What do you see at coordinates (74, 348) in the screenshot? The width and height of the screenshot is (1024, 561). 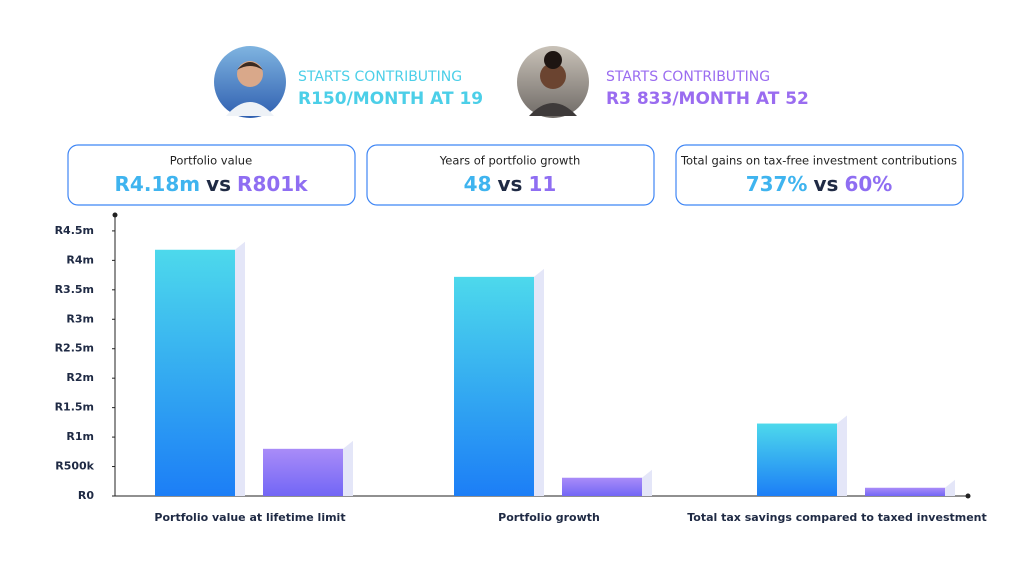 I see `y-tick-label: R2.5m` at bounding box center [74, 348].